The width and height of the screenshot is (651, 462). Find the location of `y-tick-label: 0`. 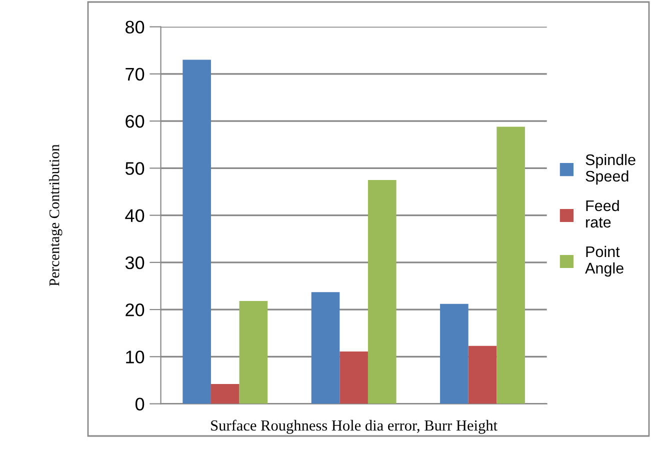

y-tick-label: 0 is located at coordinates (139, 404).